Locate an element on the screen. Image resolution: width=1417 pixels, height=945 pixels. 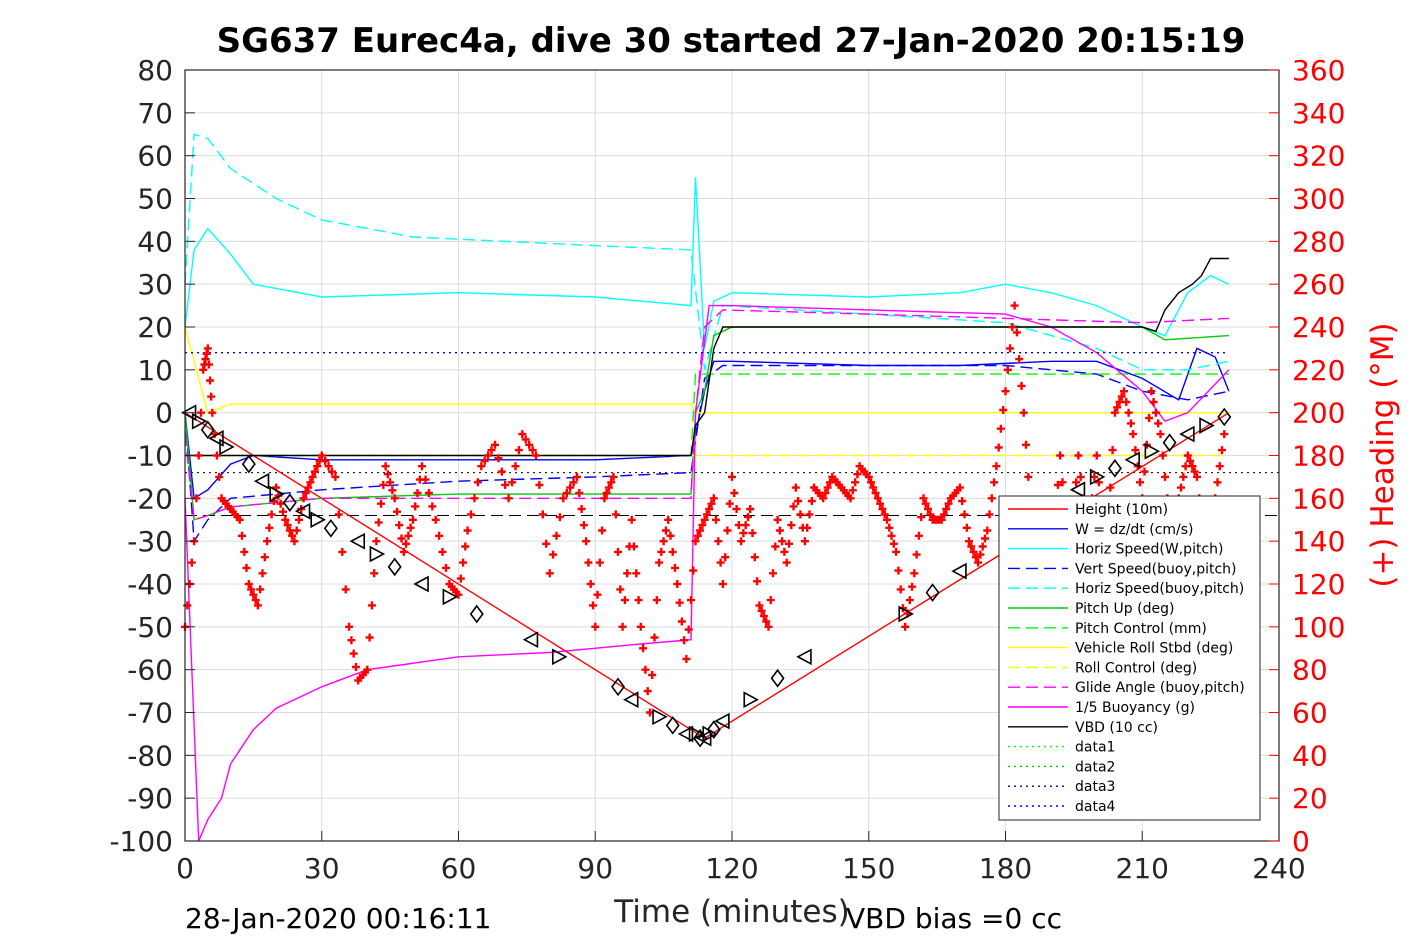
footer-vbd-bias: VBD bias =0 cc is located at coordinates (954, 918).